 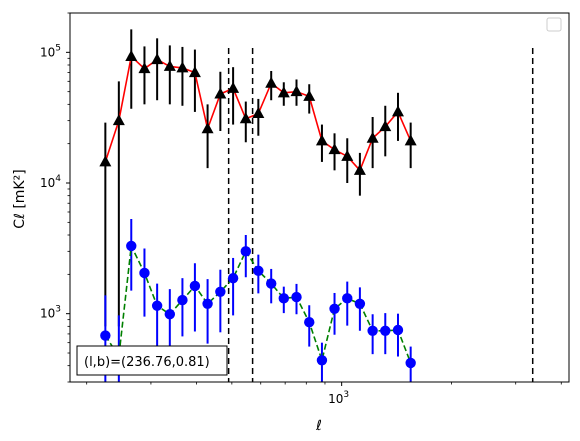 I want to click on annotation-text: (l,b)=(236.76,0.81), so click(x=147, y=362).